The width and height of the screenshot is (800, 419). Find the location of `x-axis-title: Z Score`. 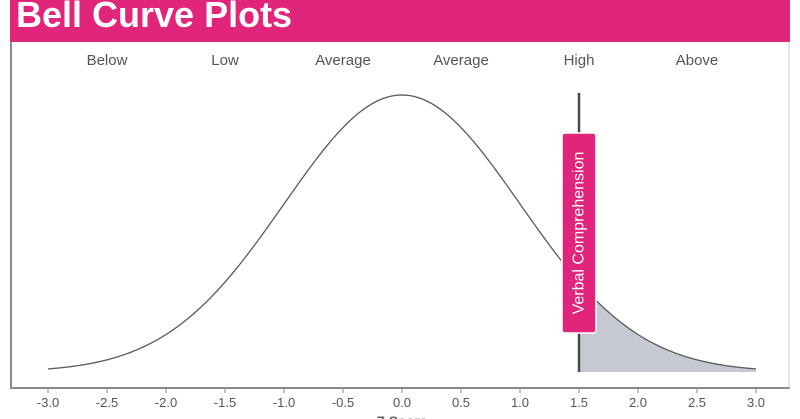

x-axis-title: Z Score is located at coordinates (402, 416).